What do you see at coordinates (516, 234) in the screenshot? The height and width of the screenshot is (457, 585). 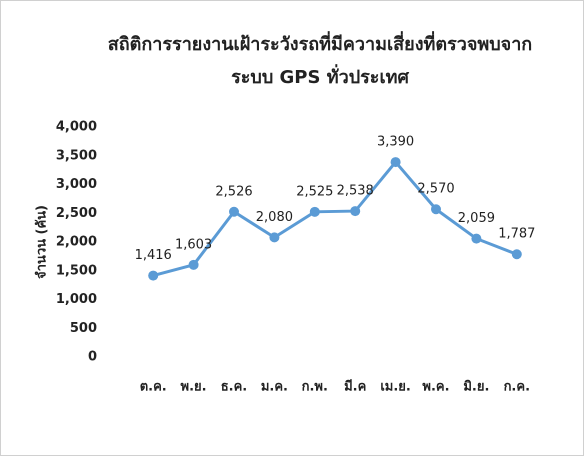 I see `data-label: 1,787` at bounding box center [516, 234].